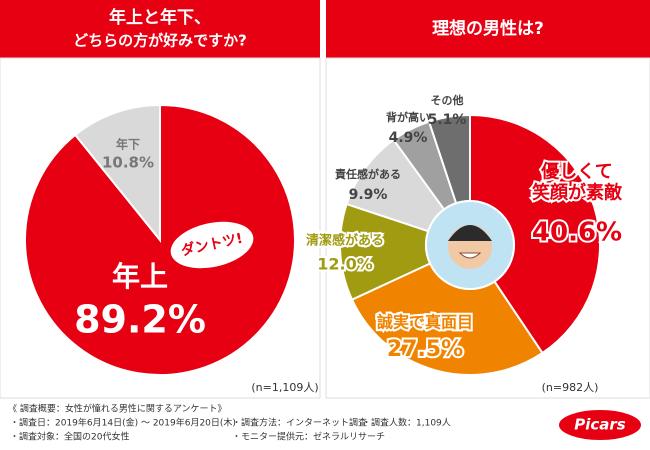 This screenshot has width=650, height=450. I want to click on category-label: その他, so click(447, 100).